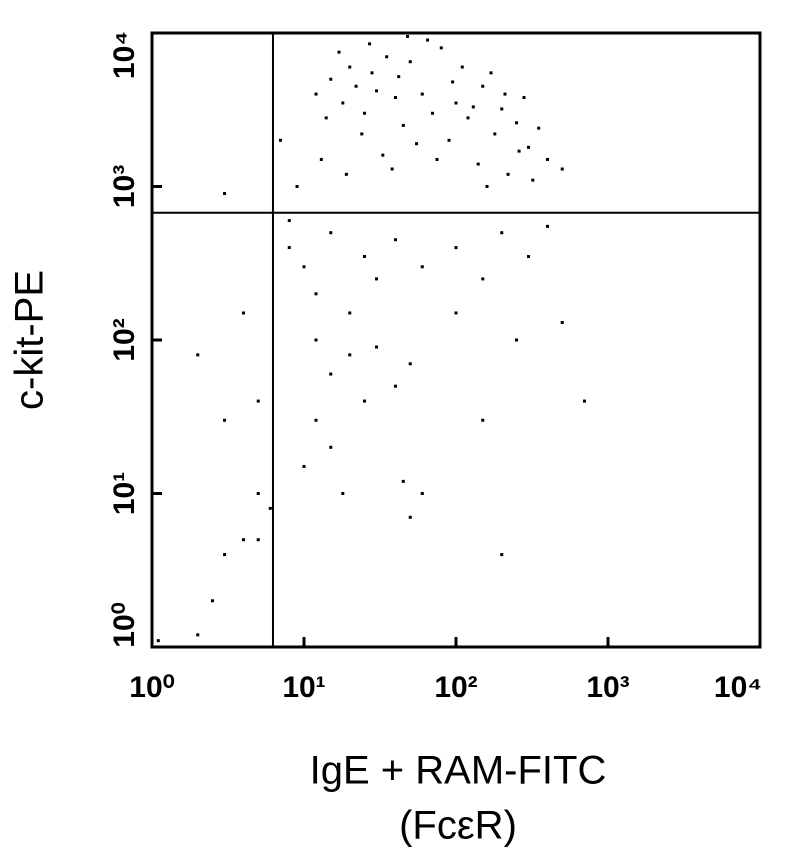 Image resolution: width=786 pixels, height=853 pixels. I want to click on x-tick-label: 10⁰, so click(151, 687).